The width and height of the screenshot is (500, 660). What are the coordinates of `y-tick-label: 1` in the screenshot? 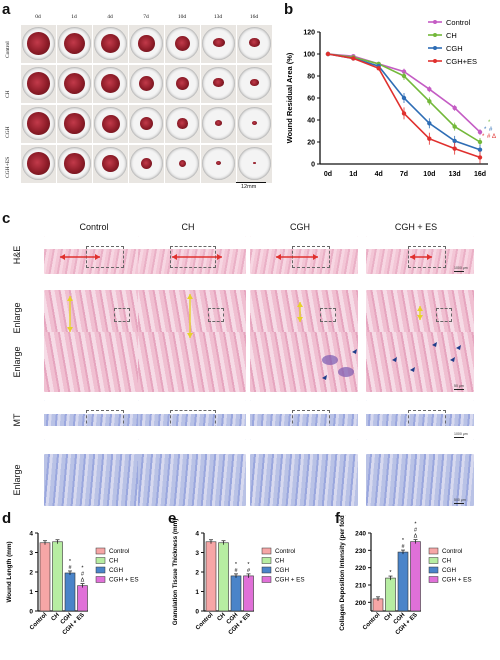 It's located at (31, 592).